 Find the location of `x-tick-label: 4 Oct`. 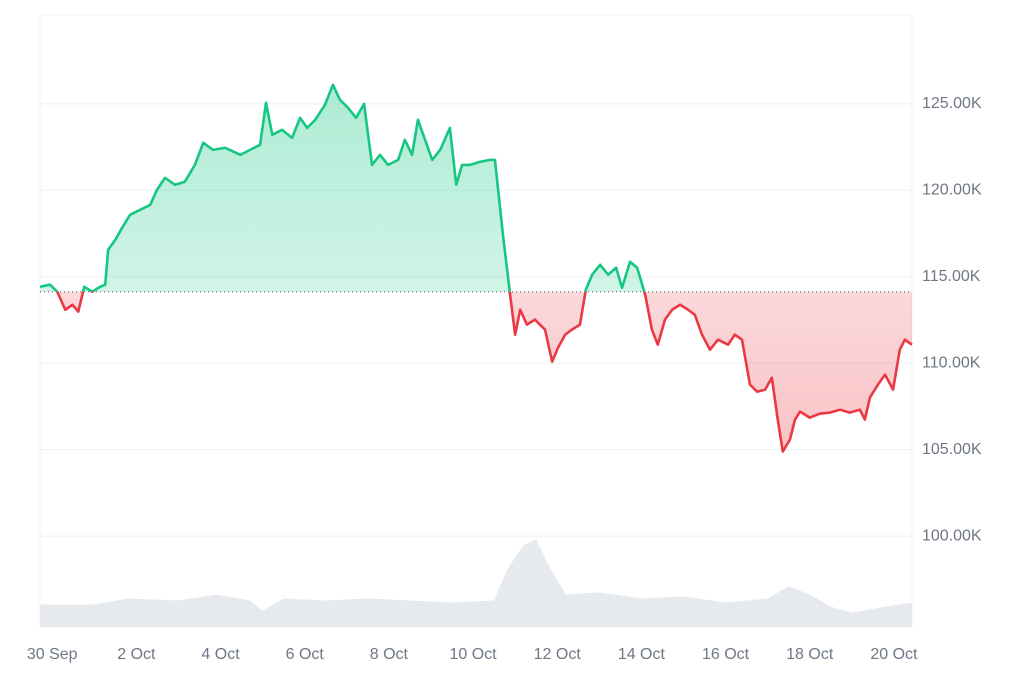

x-tick-label: 4 Oct is located at coordinates (220, 654).